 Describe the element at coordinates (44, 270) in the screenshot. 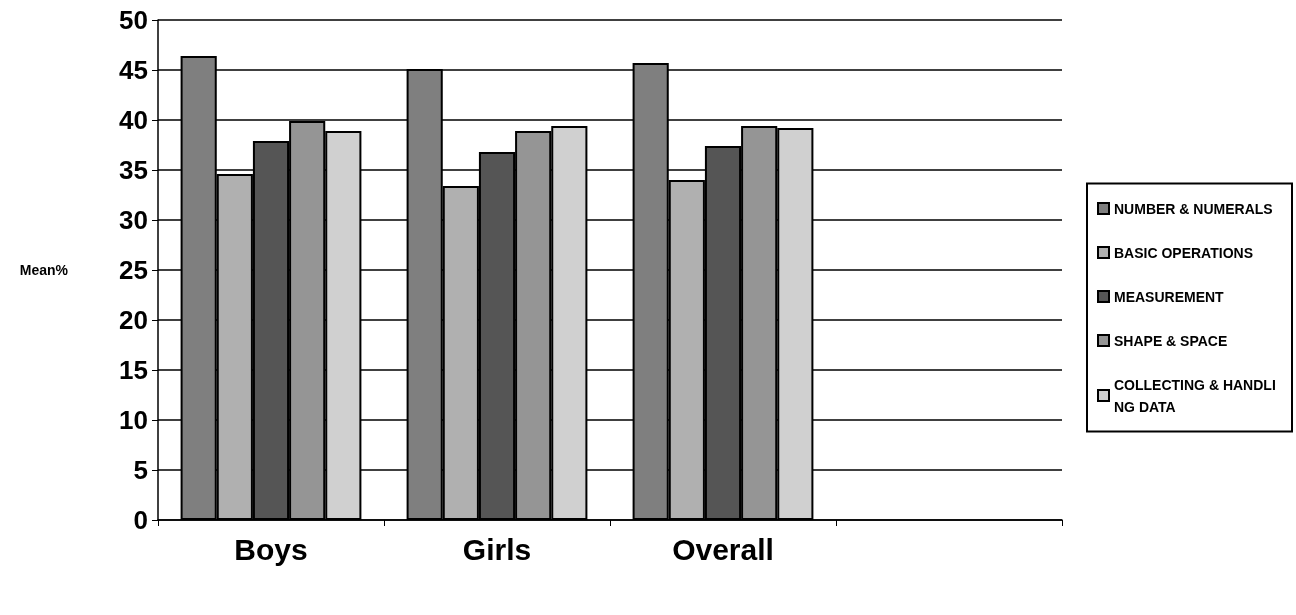

I see `y-axis-title: Mean%` at that location.